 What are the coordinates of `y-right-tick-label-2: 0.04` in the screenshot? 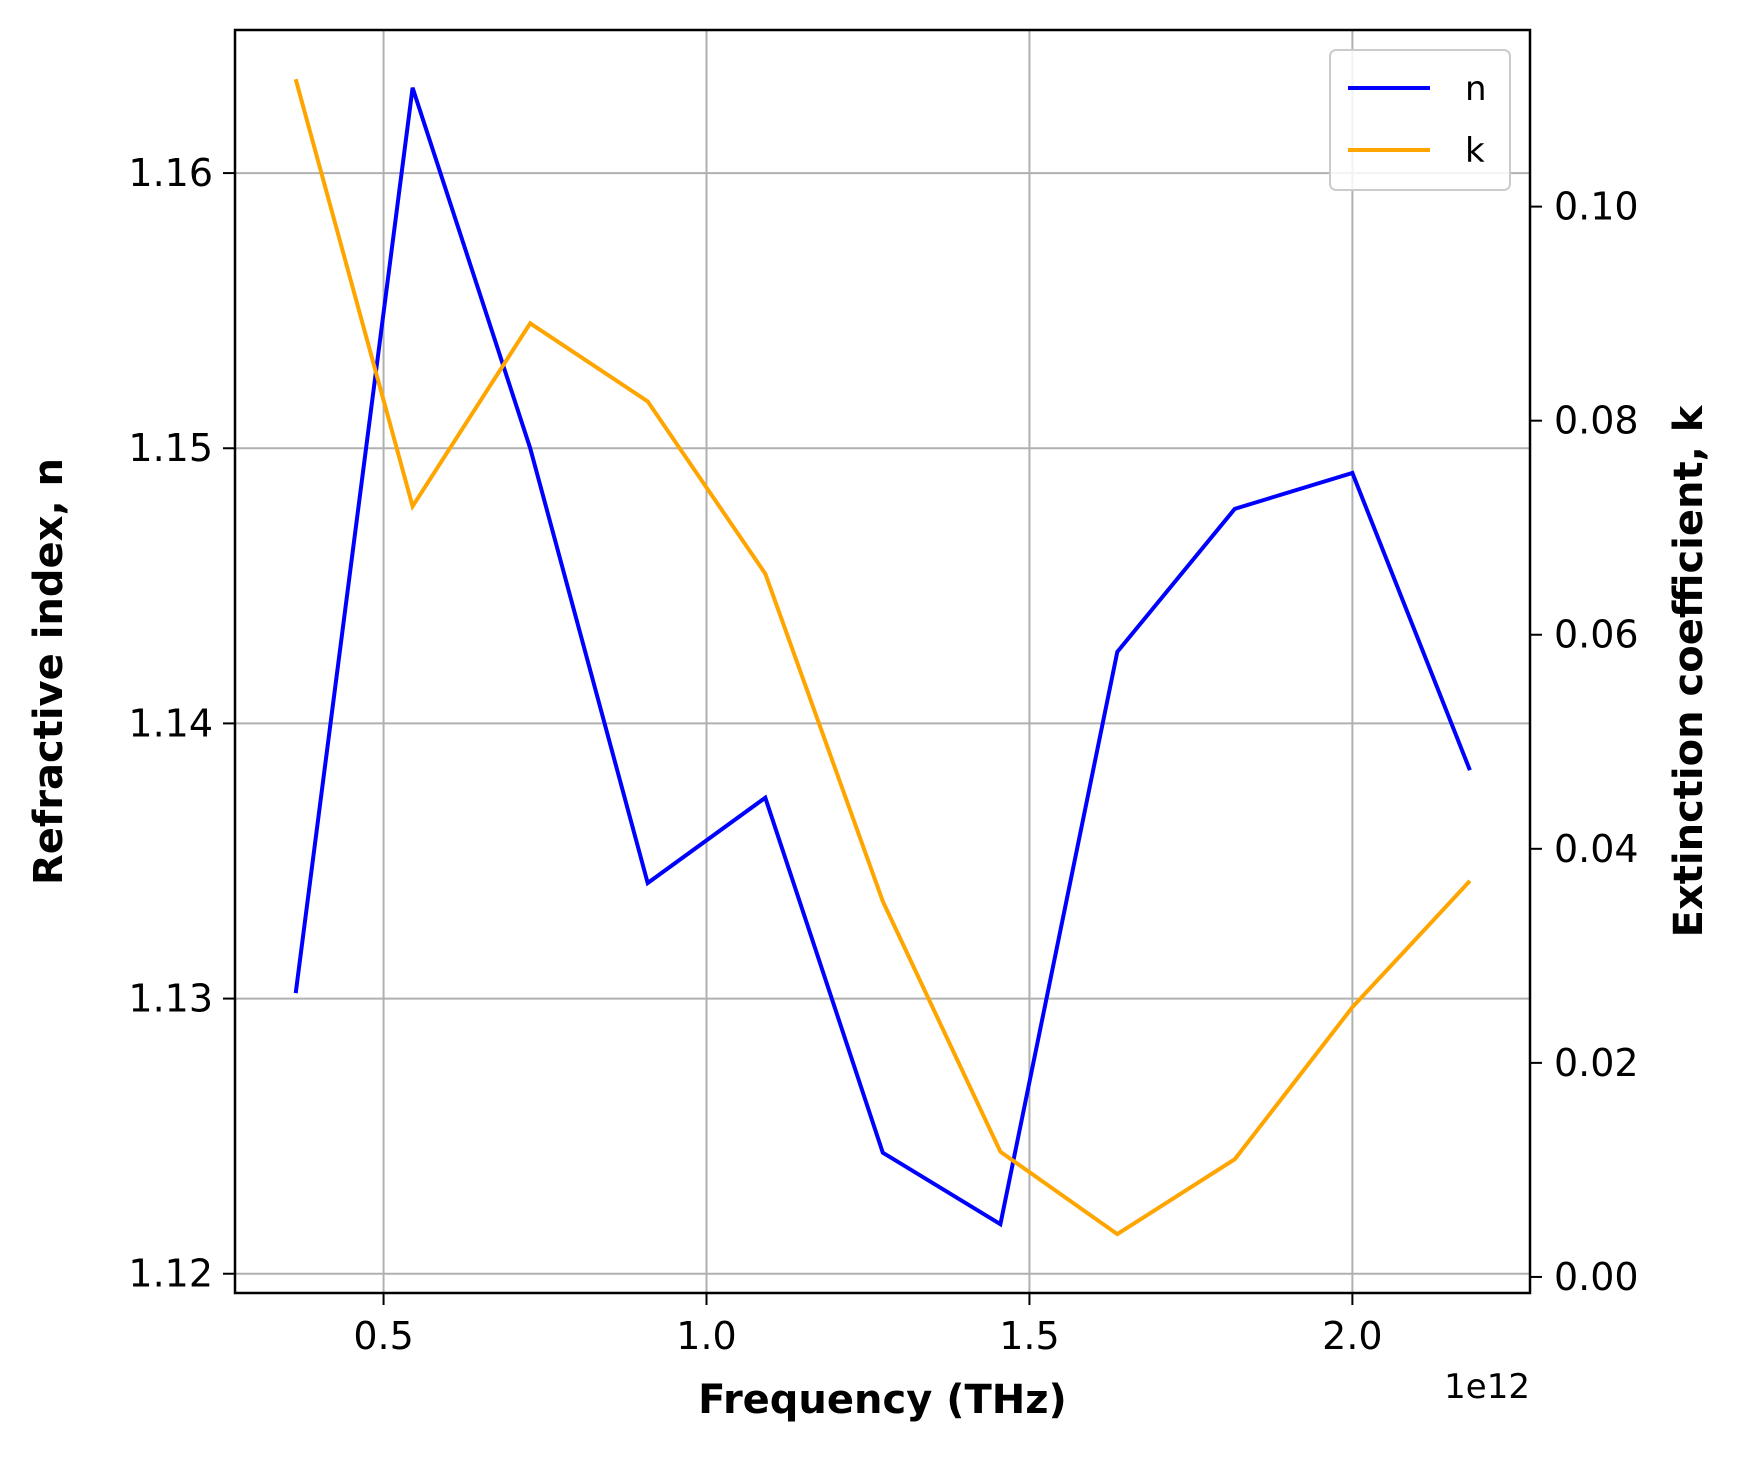 It's located at (1596, 849).